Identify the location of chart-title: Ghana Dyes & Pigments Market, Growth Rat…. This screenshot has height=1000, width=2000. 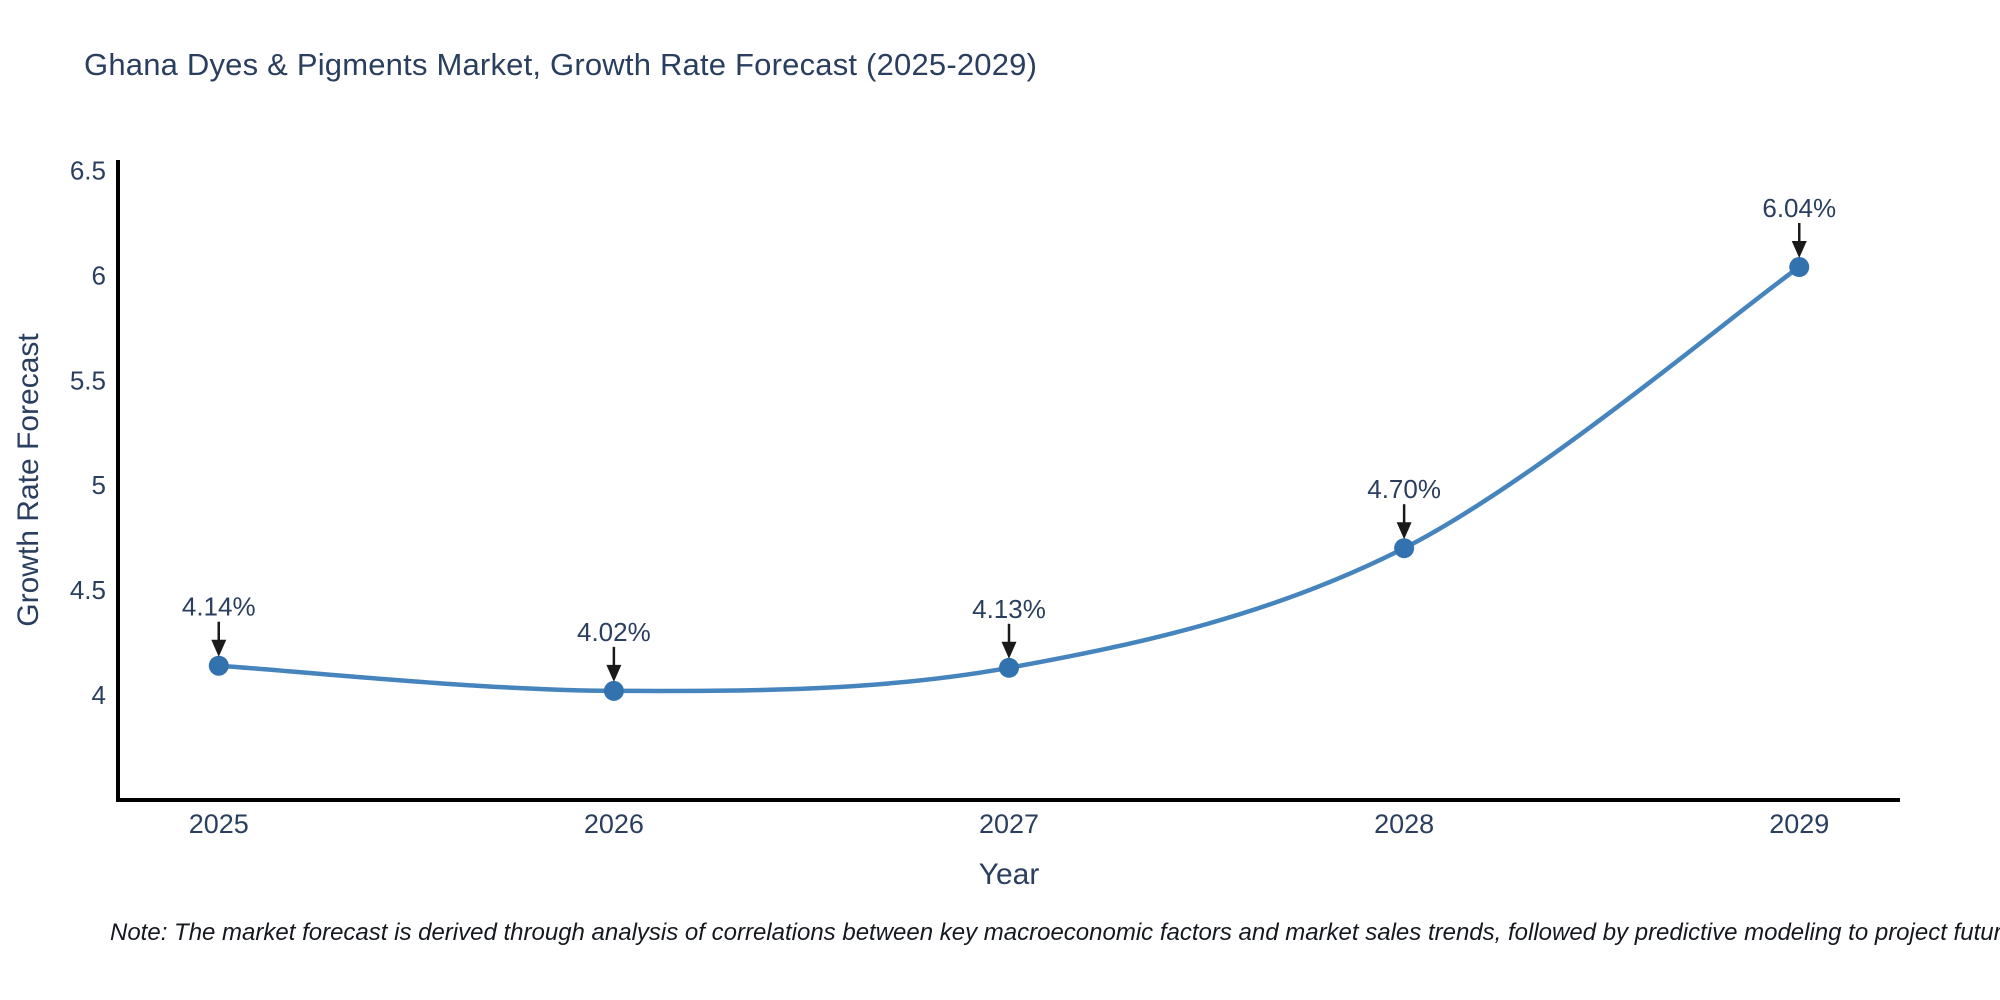
(561, 64).